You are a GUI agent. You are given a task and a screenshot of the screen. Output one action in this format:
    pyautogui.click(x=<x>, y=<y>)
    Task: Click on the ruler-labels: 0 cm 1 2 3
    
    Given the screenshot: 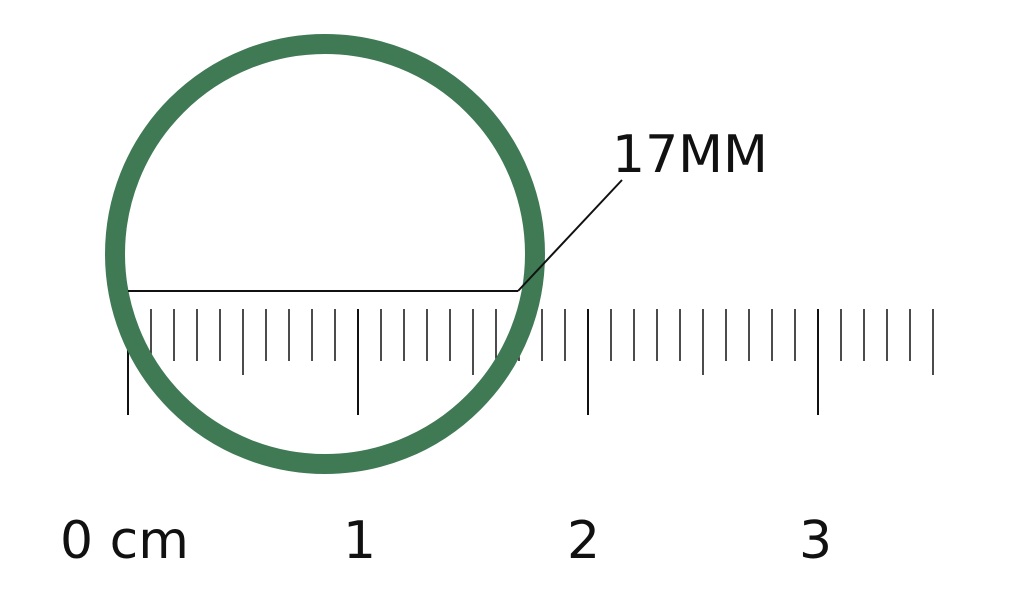 What is the action you would take?
    pyautogui.click(x=446, y=541)
    